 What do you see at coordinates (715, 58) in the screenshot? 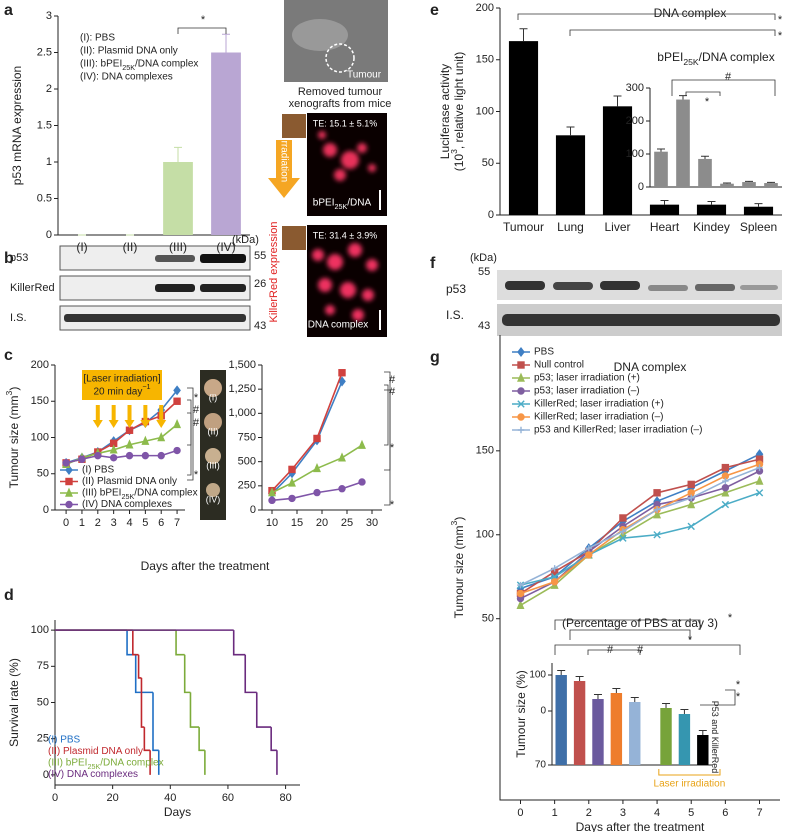
I see `chart-title: bPEI25K/DNA complex` at bounding box center [715, 58].